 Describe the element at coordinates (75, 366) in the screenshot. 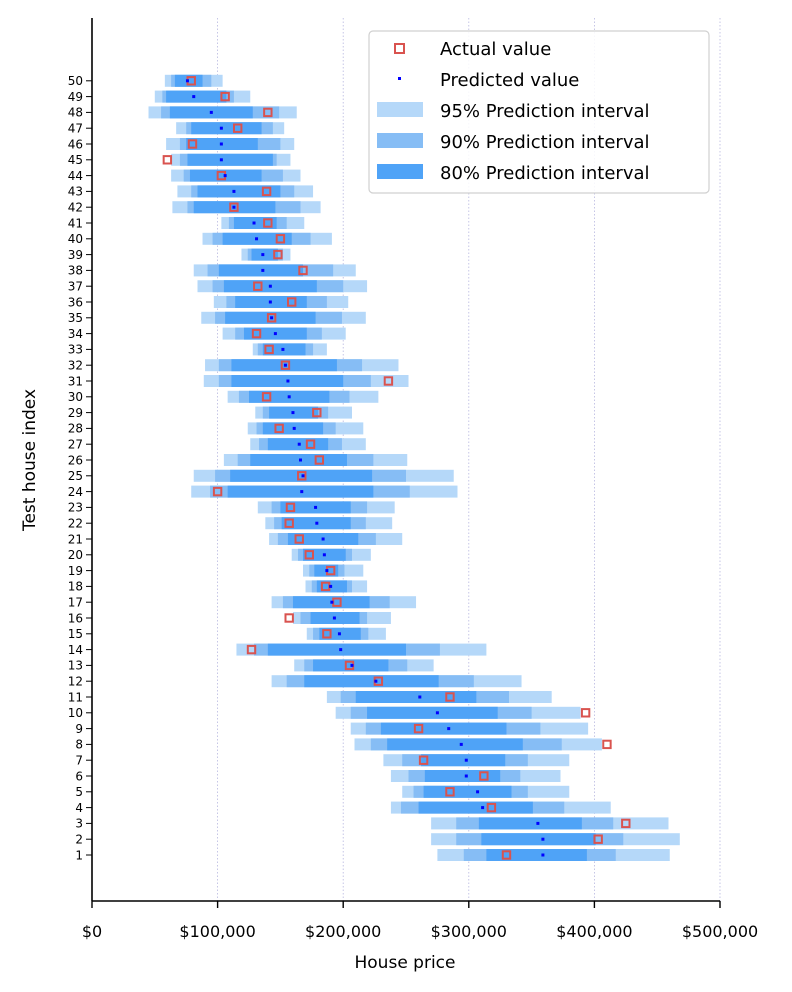

I see `y-tick-label: 32` at that location.